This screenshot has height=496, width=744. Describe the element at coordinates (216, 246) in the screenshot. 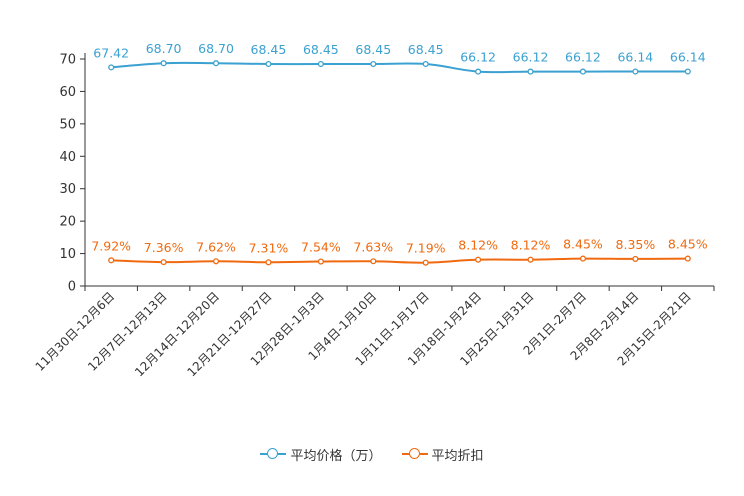

I see `data-label: 7.62%` at that location.